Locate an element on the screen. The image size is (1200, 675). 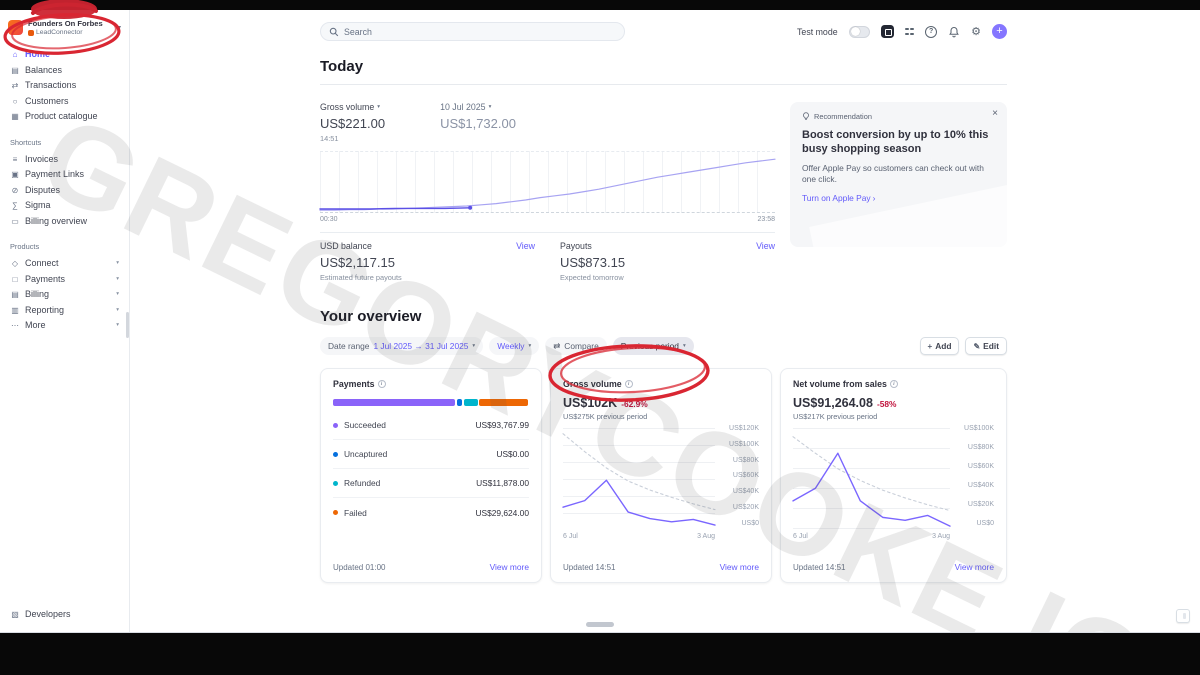
sidebar-item-customers: ○ Customers is located at coordinates (64, 102).